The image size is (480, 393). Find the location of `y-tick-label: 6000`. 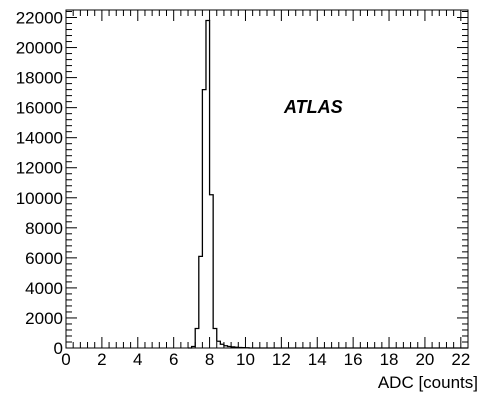

y-tick-label: 6000 is located at coordinates (44, 258).